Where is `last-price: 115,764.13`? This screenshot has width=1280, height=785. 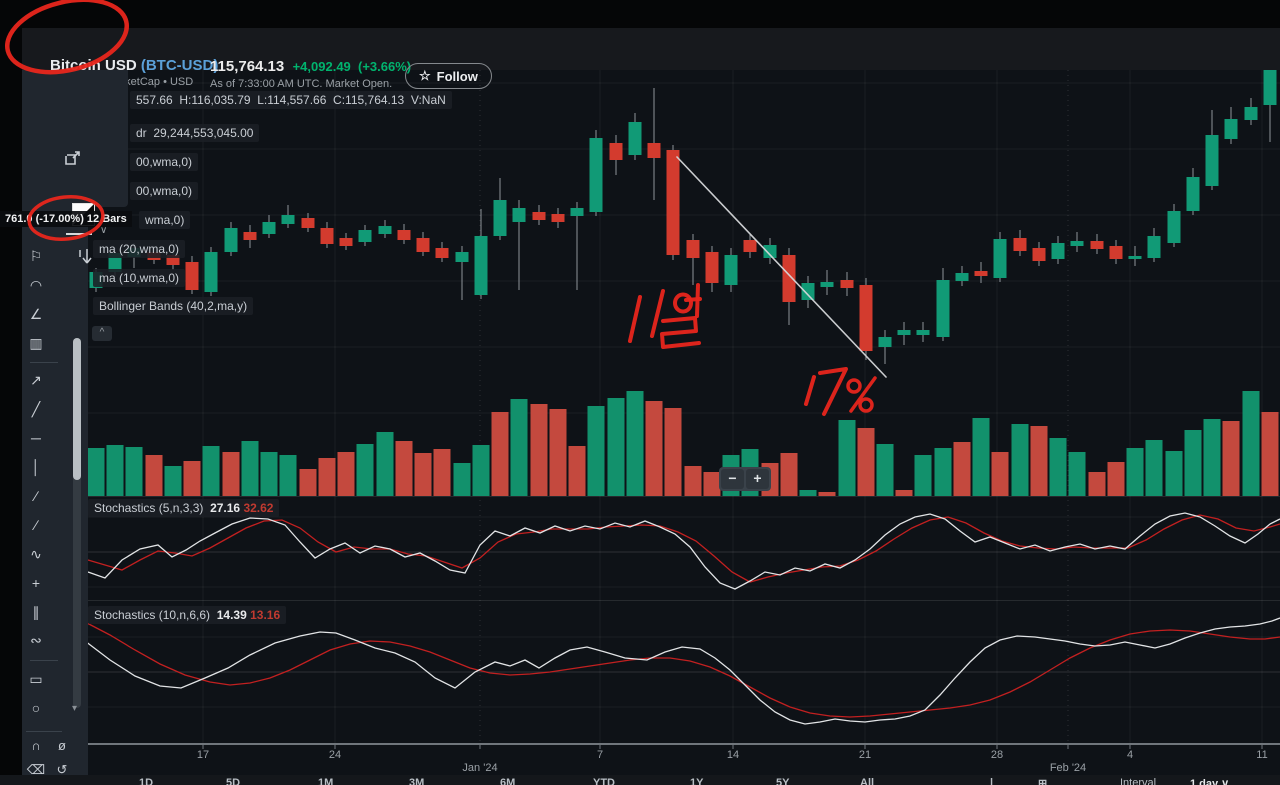
last-price: 115,764.13 is located at coordinates (251, 66).